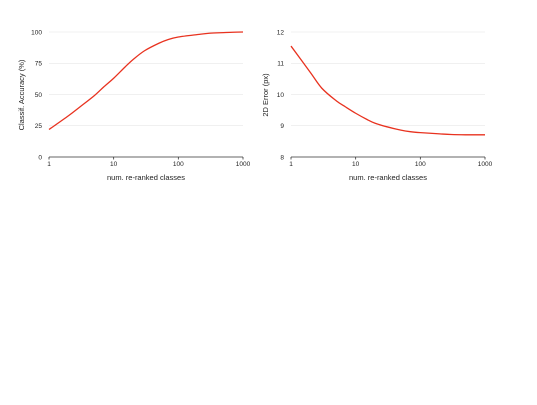  I want to click on error-y-axis-label: 2D Error (px), so click(265, 95).